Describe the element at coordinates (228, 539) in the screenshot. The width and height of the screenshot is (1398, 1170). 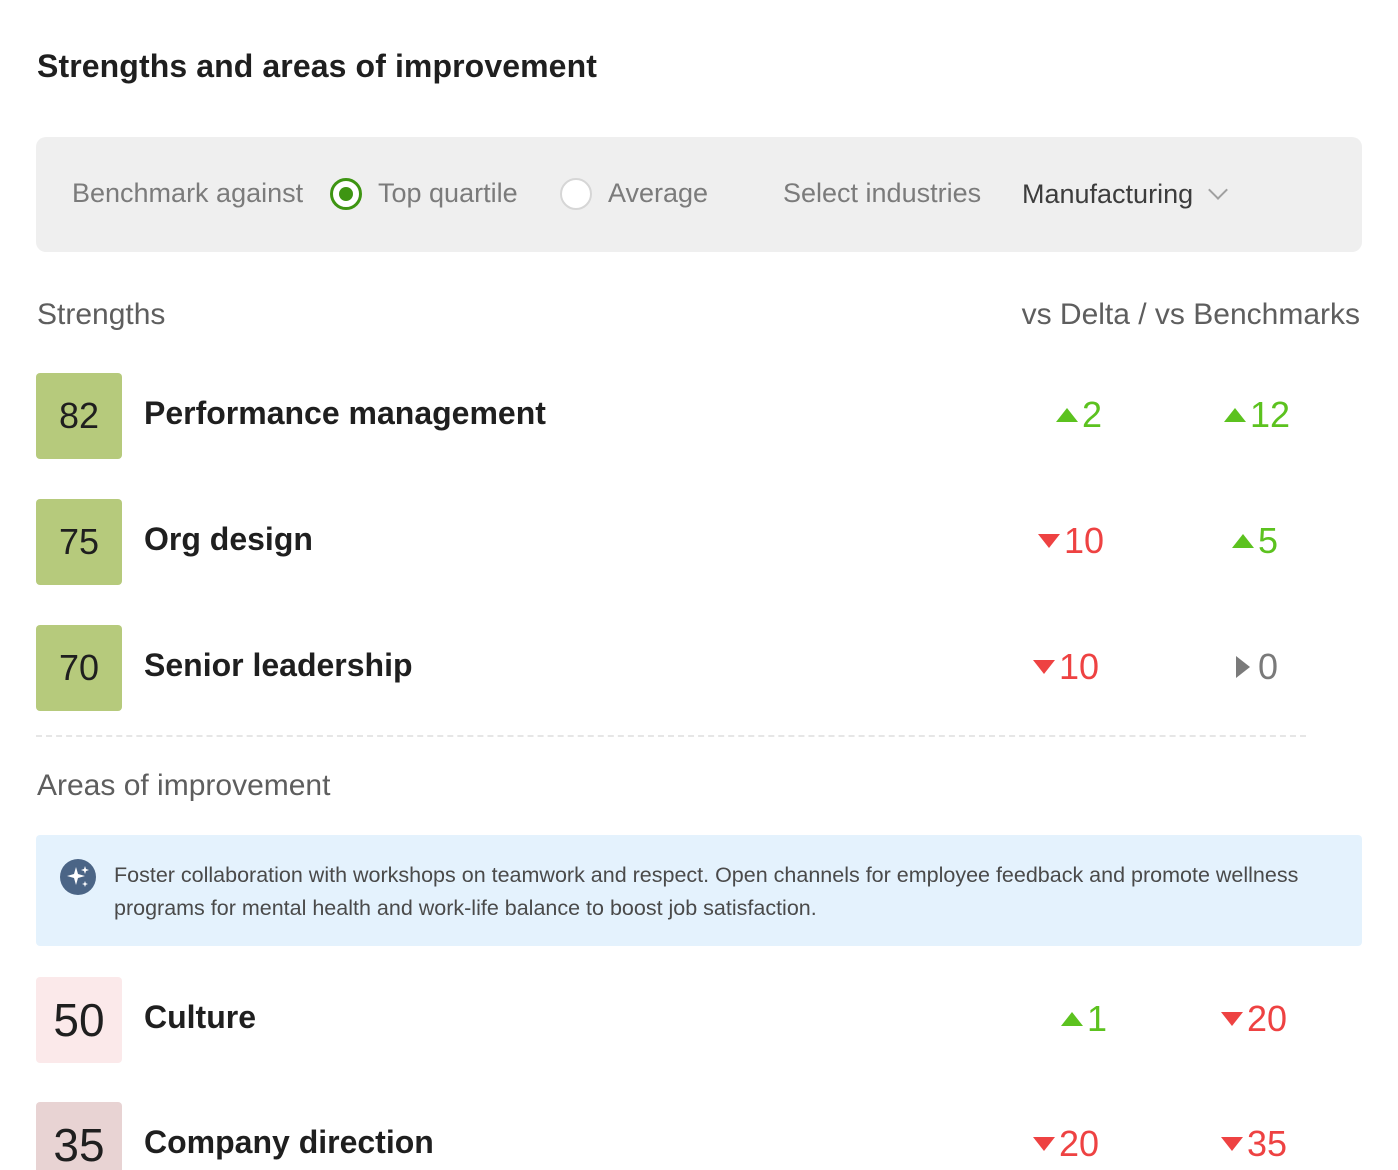
I see `row-label: Org design` at that location.